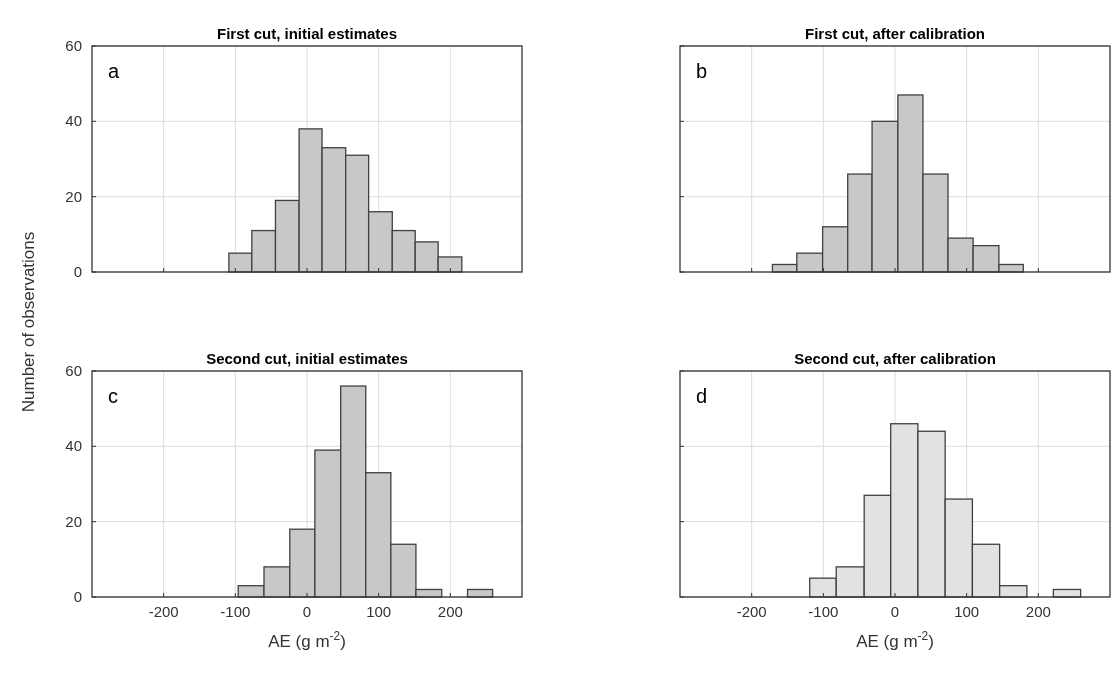 The width and height of the screenshot is (1118, 673). What do you see at coordinates (895, 358) in the screenshot?
I see `chart-title: Second cut, after calibration` at bounding box center [895, 358].